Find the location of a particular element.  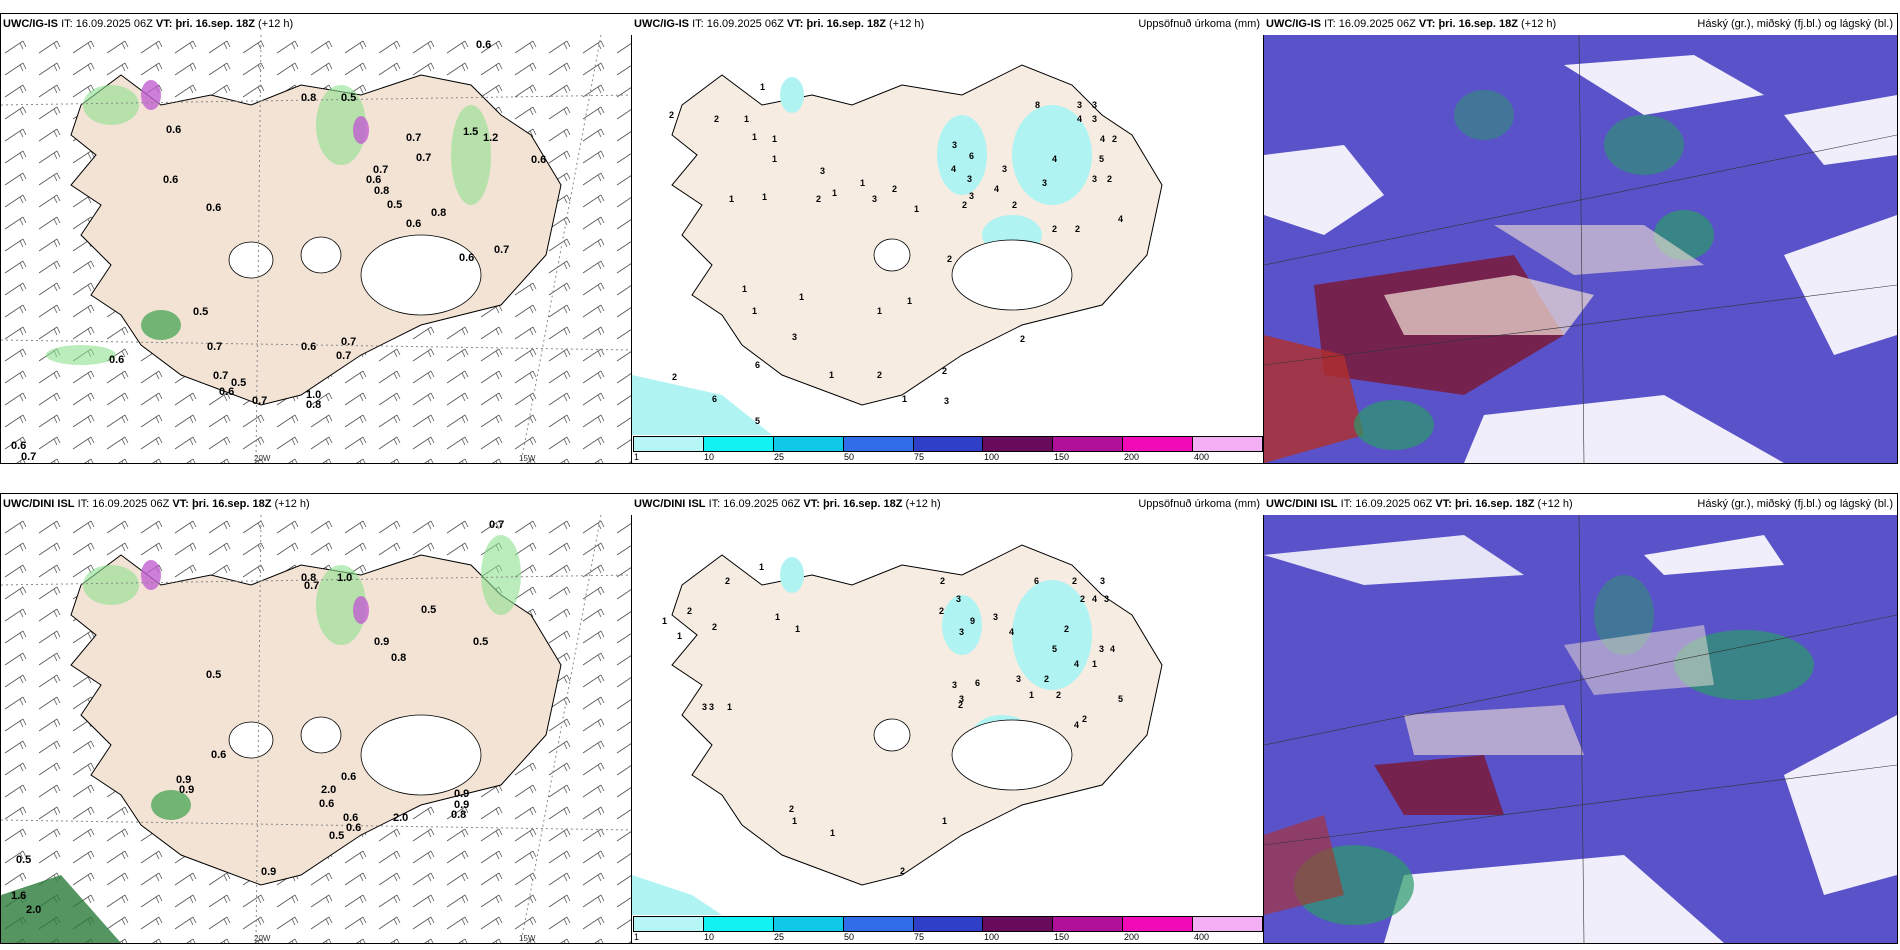

colorbar-label: 100 is located at coordinates (992, 937).